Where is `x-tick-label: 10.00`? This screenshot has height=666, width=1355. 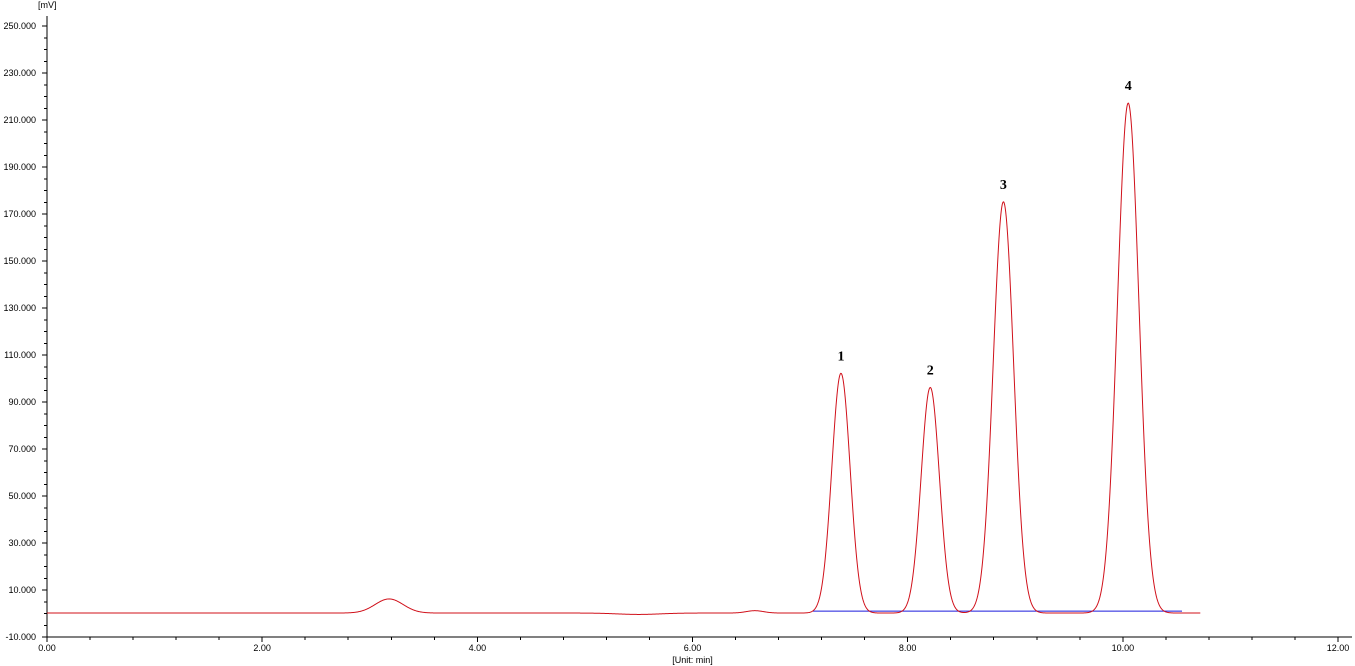
x-tick-label: 10.00 is located at coordinates (1123, 648).